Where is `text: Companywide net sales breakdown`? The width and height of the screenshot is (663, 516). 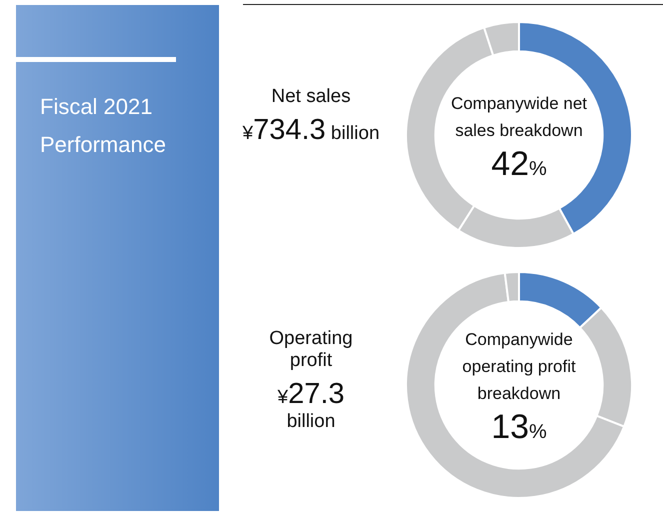 text: Companywide net sales breakdown is located at coordinates (519, 117).